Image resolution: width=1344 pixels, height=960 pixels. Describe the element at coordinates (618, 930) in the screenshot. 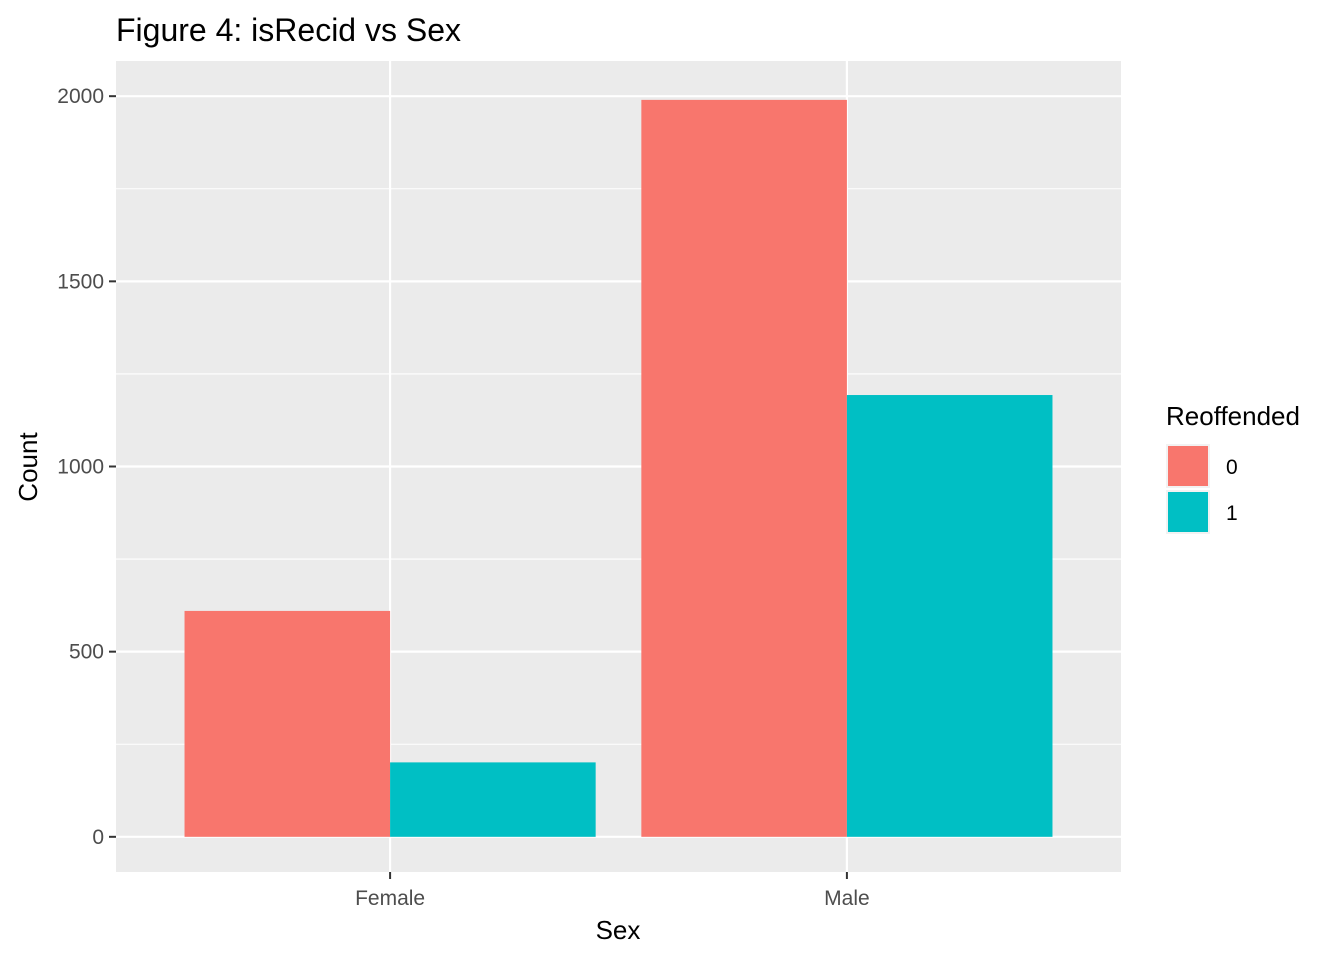

I see `x-axis-title: Sex` at that location.